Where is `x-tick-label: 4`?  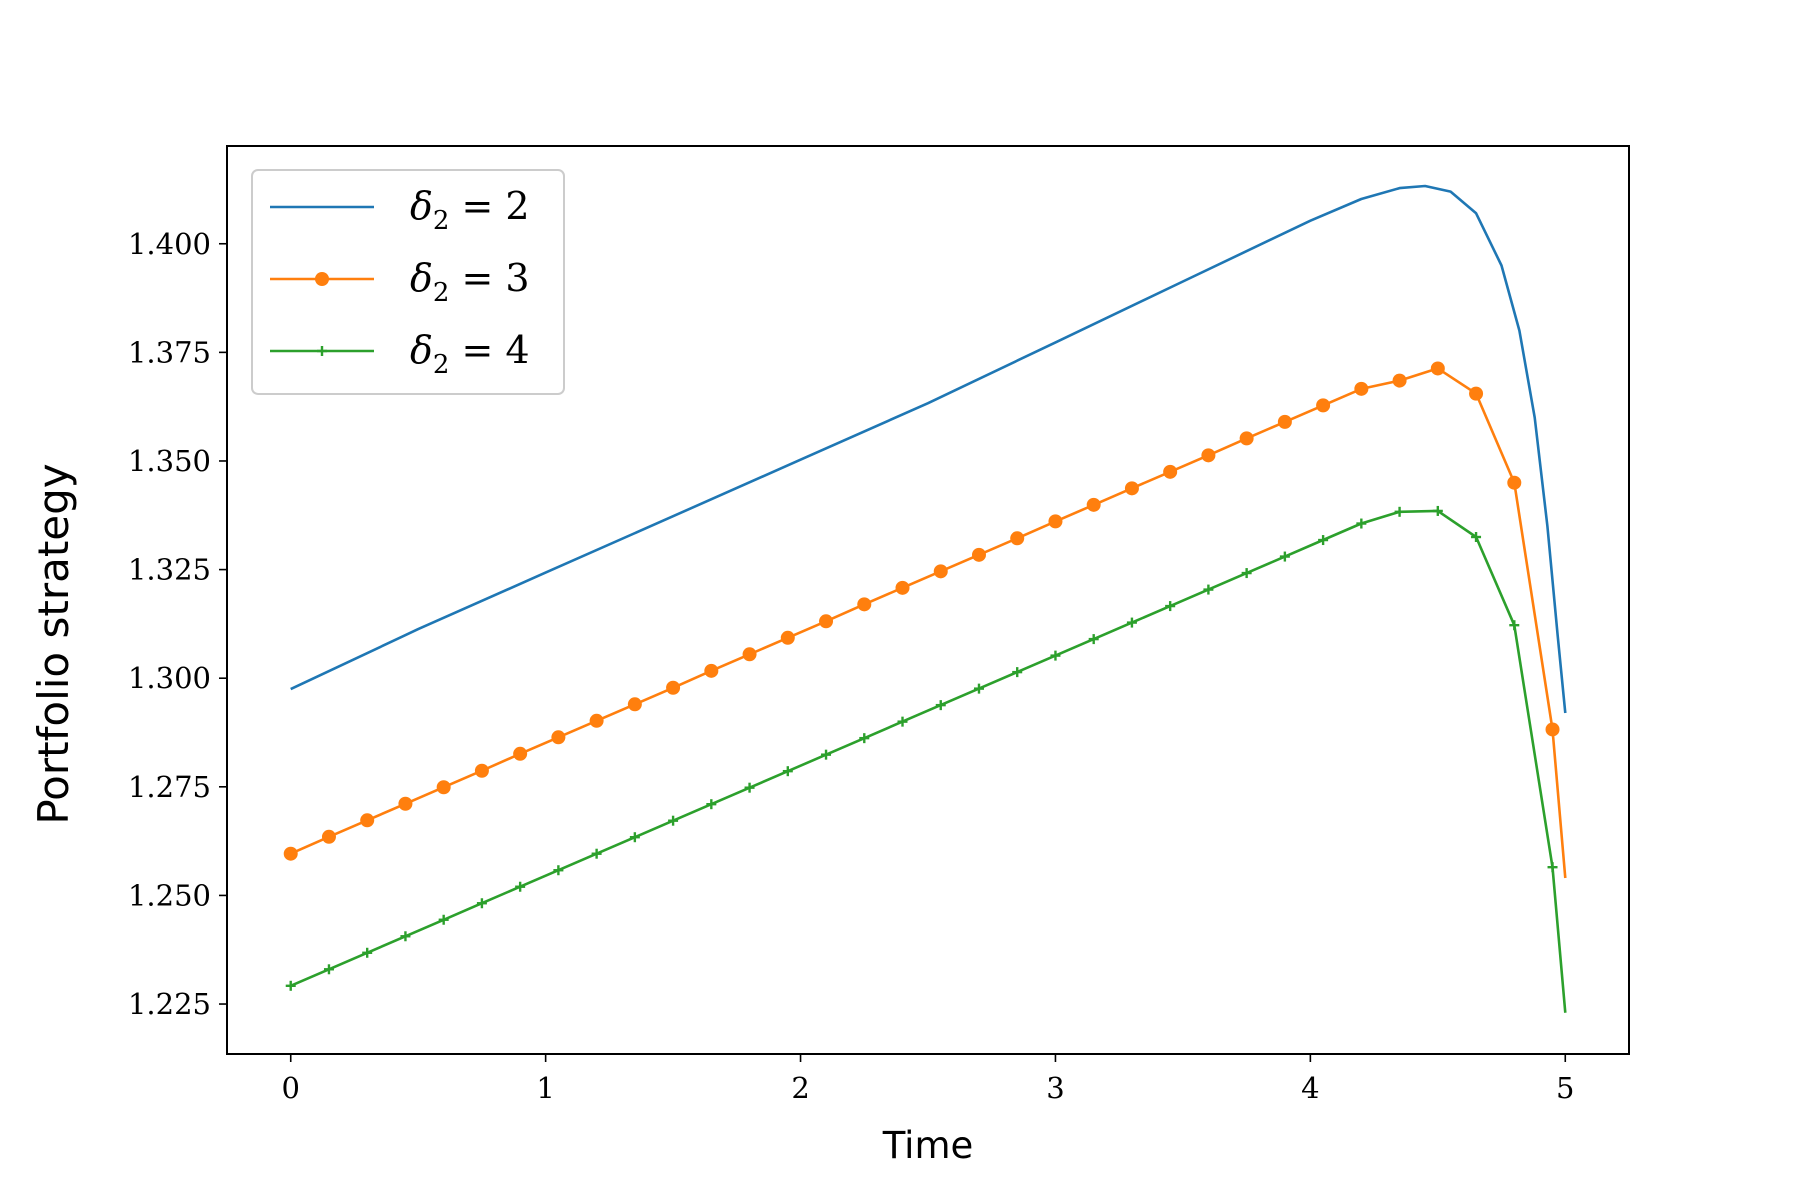 x-tick-label: 4 is located at coordinates (1310, 1088).